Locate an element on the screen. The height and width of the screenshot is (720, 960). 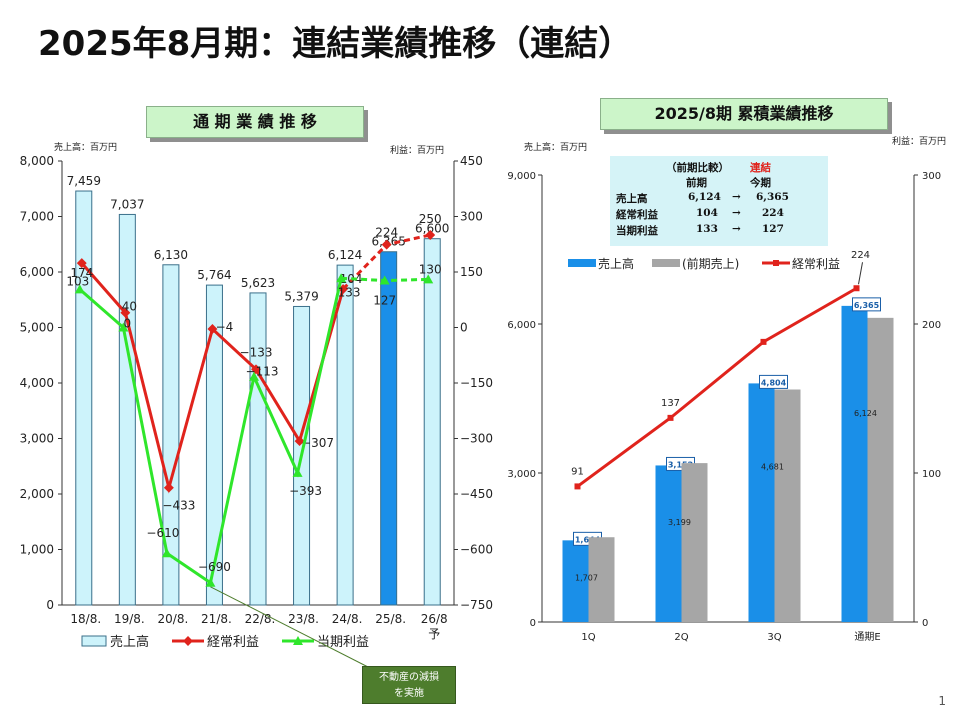
net-profit-label: −393 is located at coordinates (305, 491).